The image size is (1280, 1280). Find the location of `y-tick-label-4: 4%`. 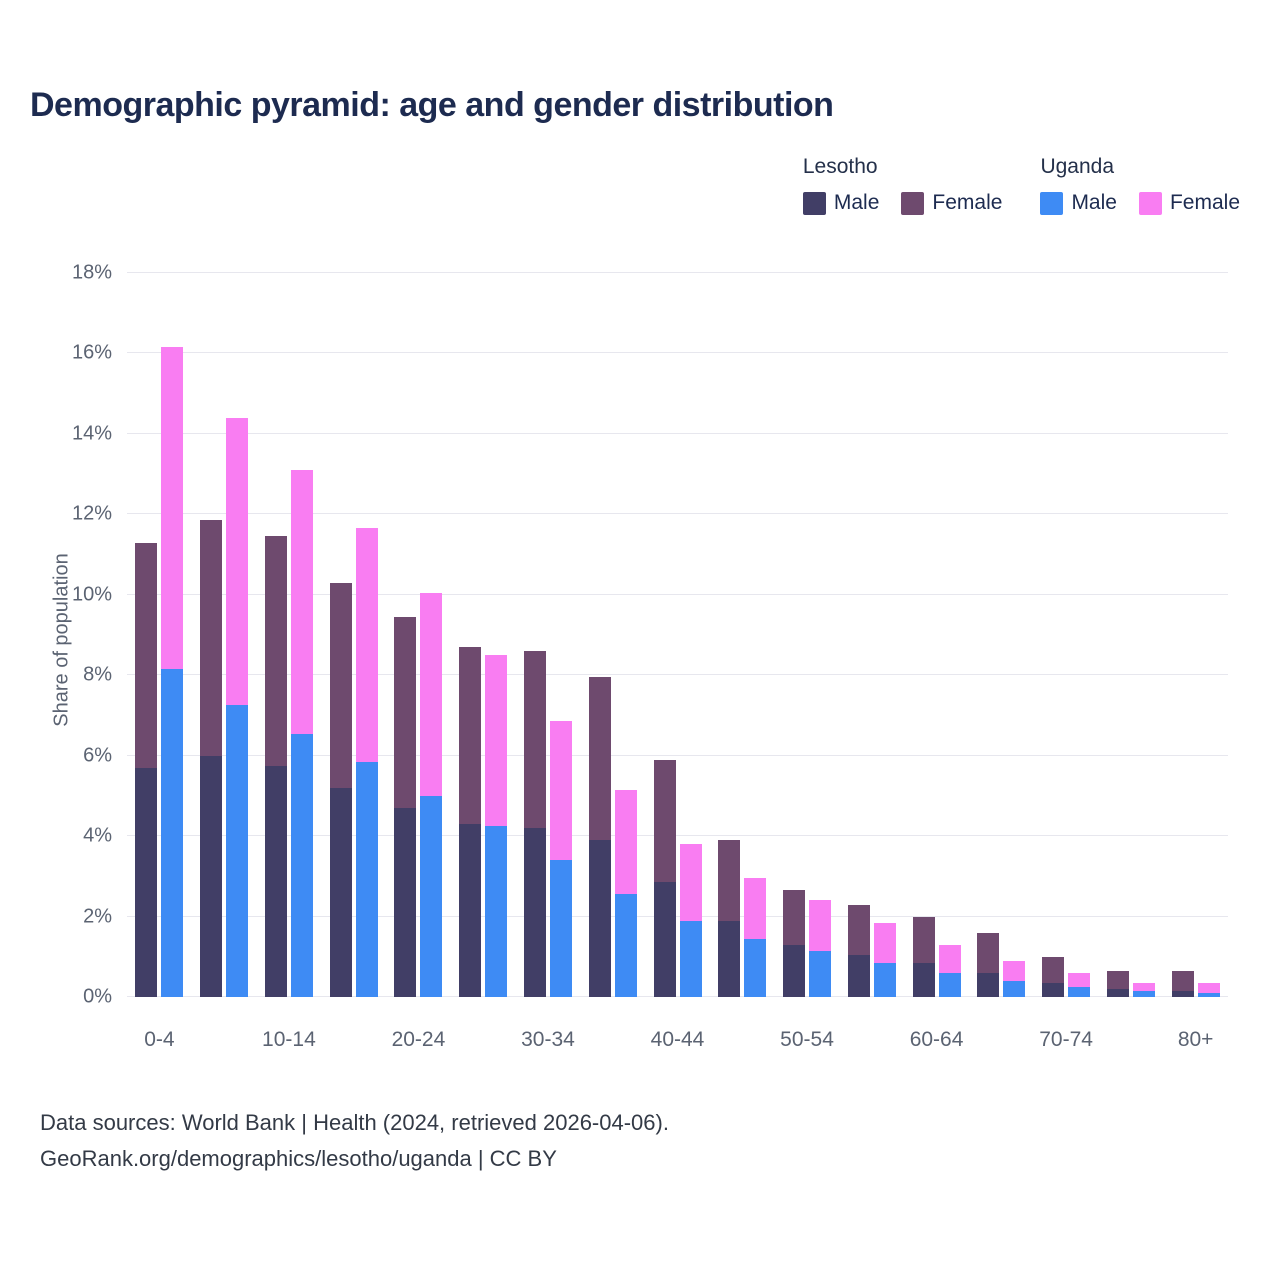

y-tick-label-4: 4% is located at coordinates (97, 835).